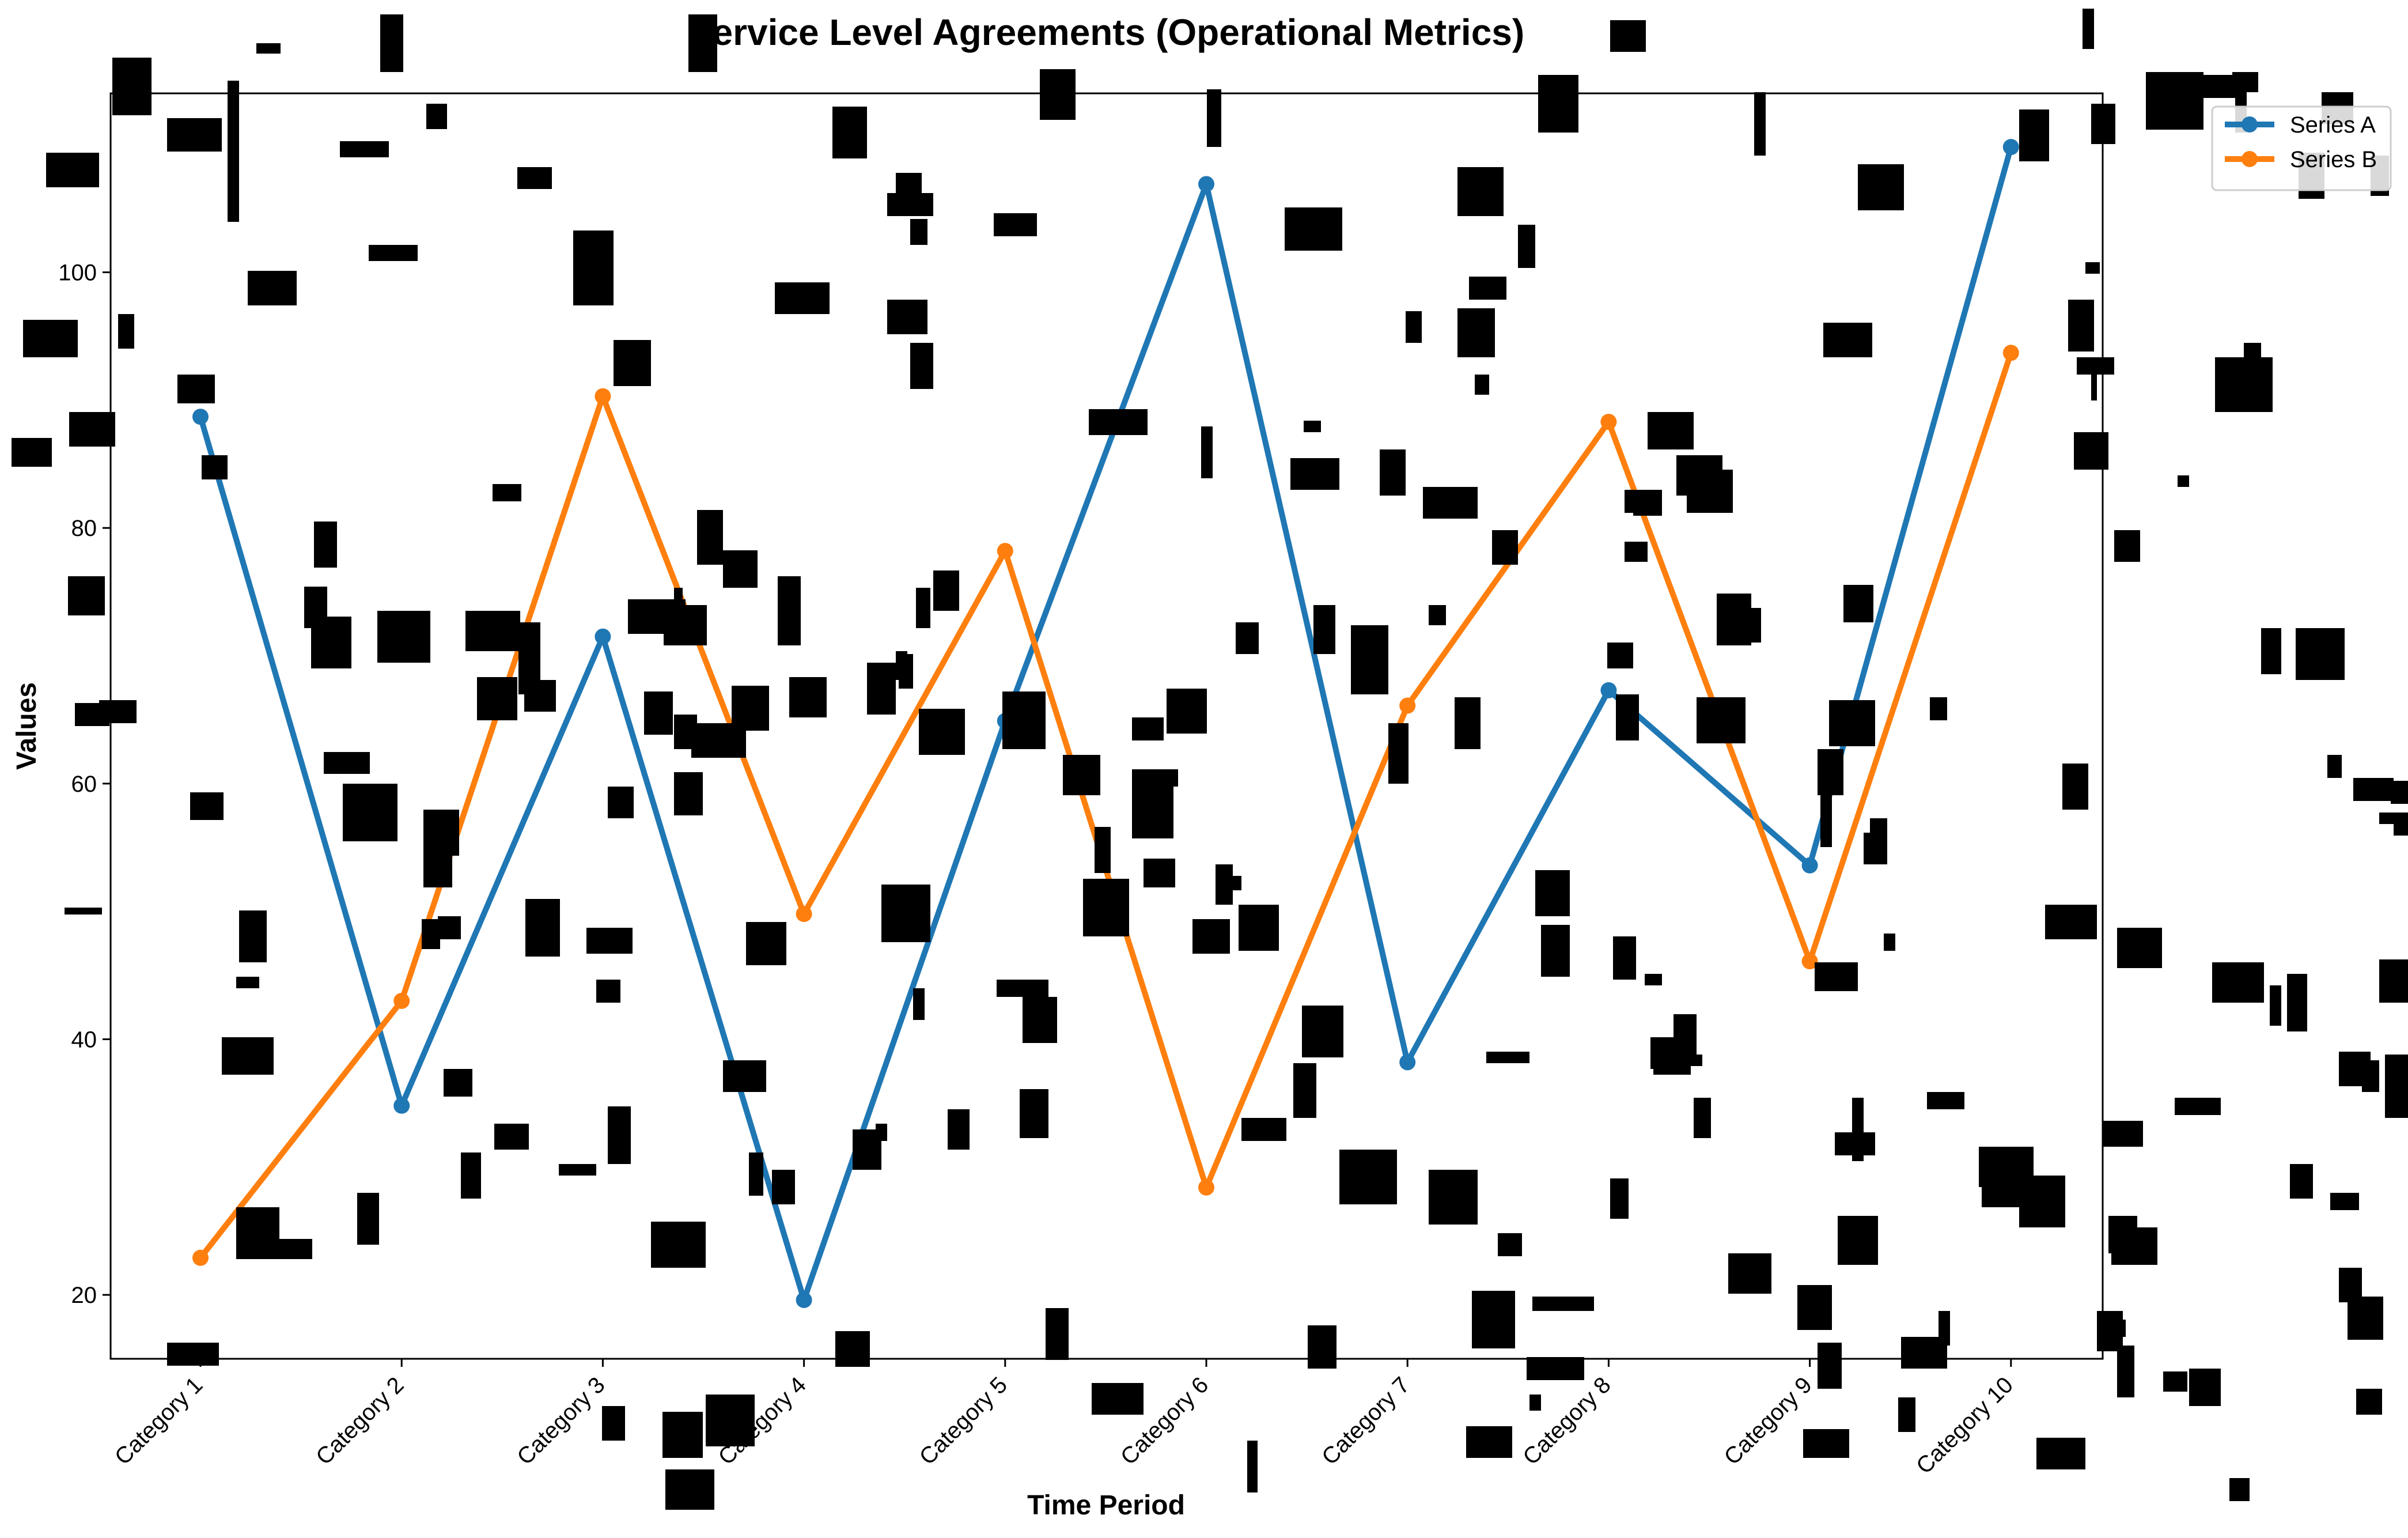 Image resolution: width=2408 pixels, height=1538 pixels. Describe the element at coordinates (1566, 1420) in the screenshot. I see `x-tick-label: Category 8` at that location.